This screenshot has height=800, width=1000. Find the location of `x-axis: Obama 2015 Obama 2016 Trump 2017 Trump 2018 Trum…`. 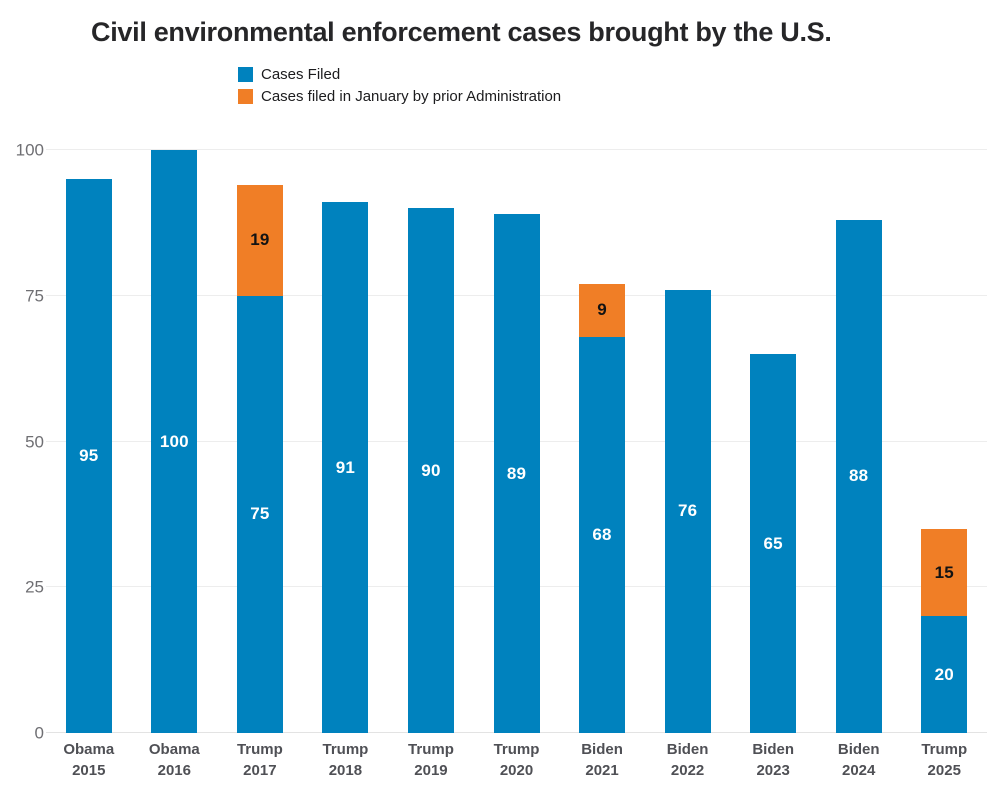

x-axis: Obama 2015 Obama 2016 Trump 2017 Trump 2018 Trum… is located at coordinates (516, 760).